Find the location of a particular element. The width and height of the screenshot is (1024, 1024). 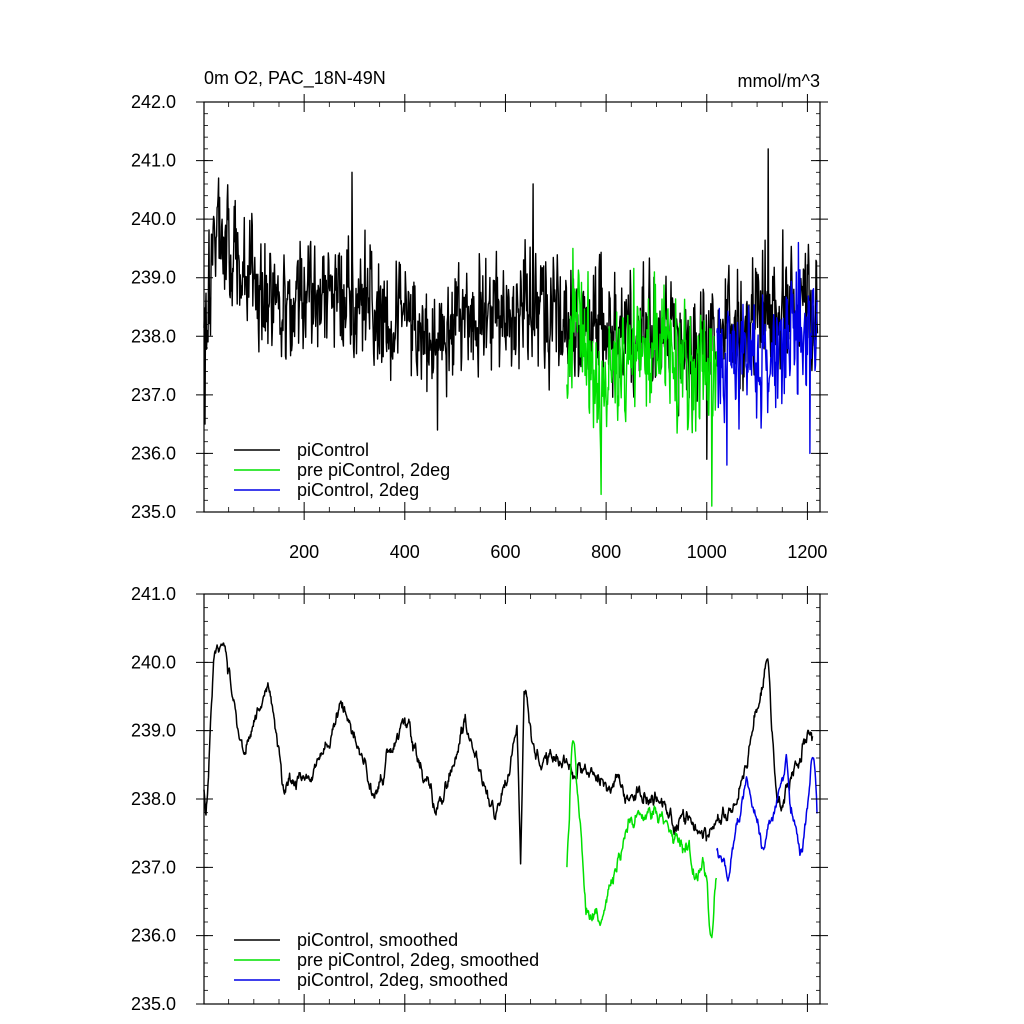

bottom-legend-label-2: pre piControl, 2deg, smoothed is located at coordinates (418, 960).